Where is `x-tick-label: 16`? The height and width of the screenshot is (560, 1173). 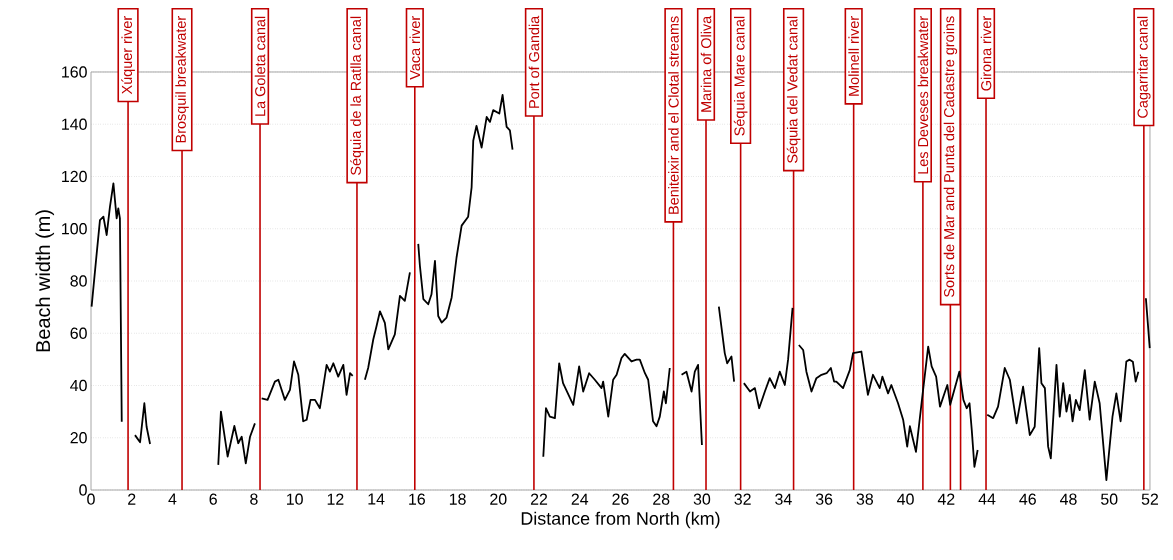
x-tick-label: 16 is located at coordinates (417, 499).